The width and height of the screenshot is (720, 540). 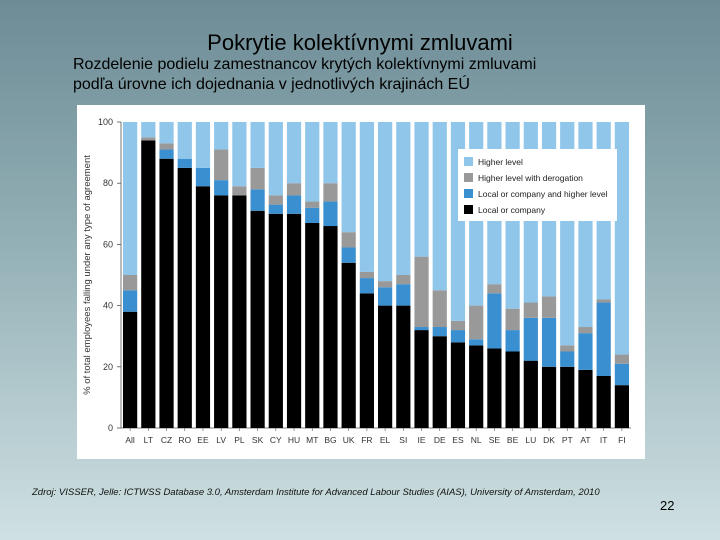 I want to click on x-tick-label: EL, so click(x=385, y=440).